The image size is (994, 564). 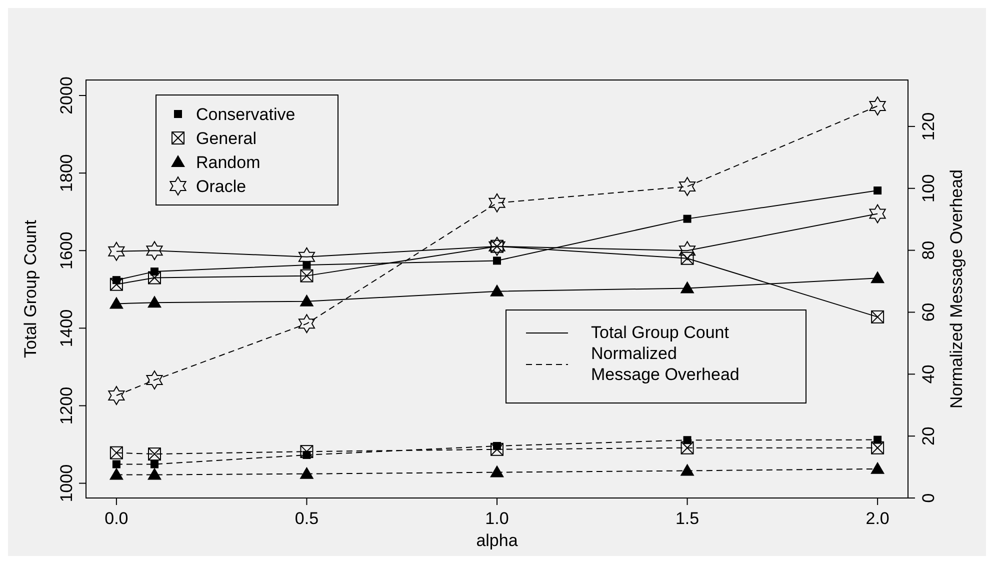 What do you see at coordinates (116, 518) in the screenshot?
I see `x-tick-label: 0.0` at bounding box center [116, 518].